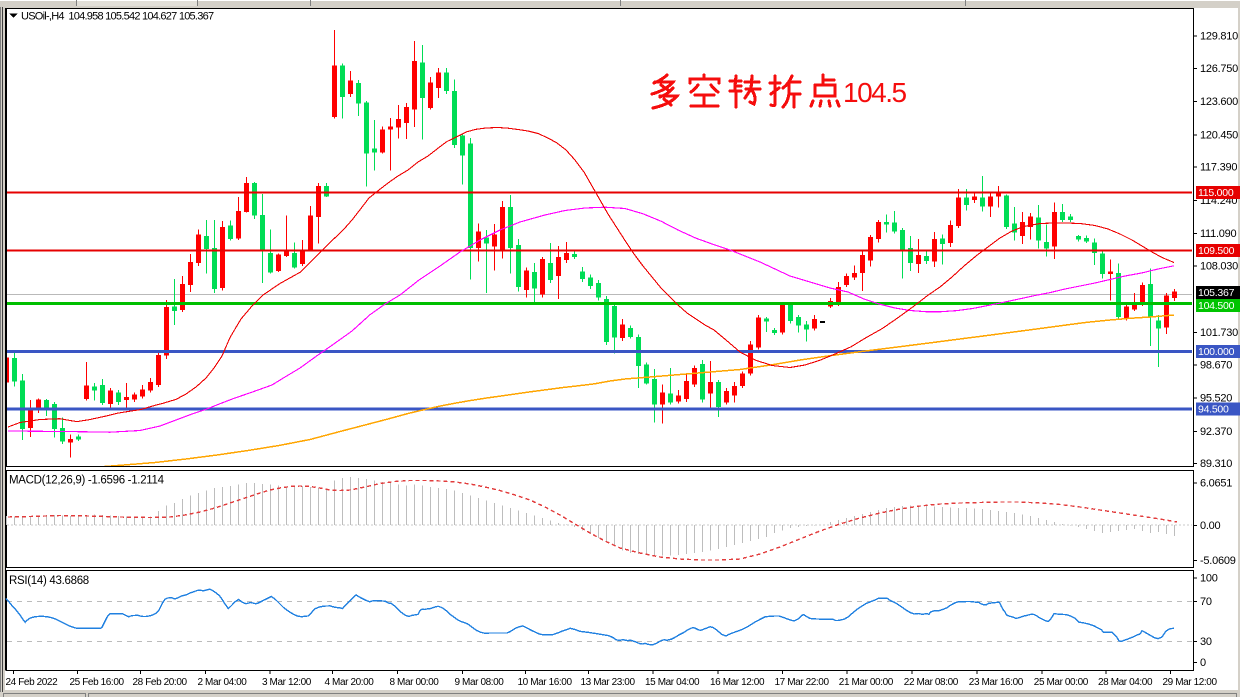 The width and height of the screenshot is (1240, 697). I want to click on svg-text: 17 Mar 22:00, so click(802, 682).